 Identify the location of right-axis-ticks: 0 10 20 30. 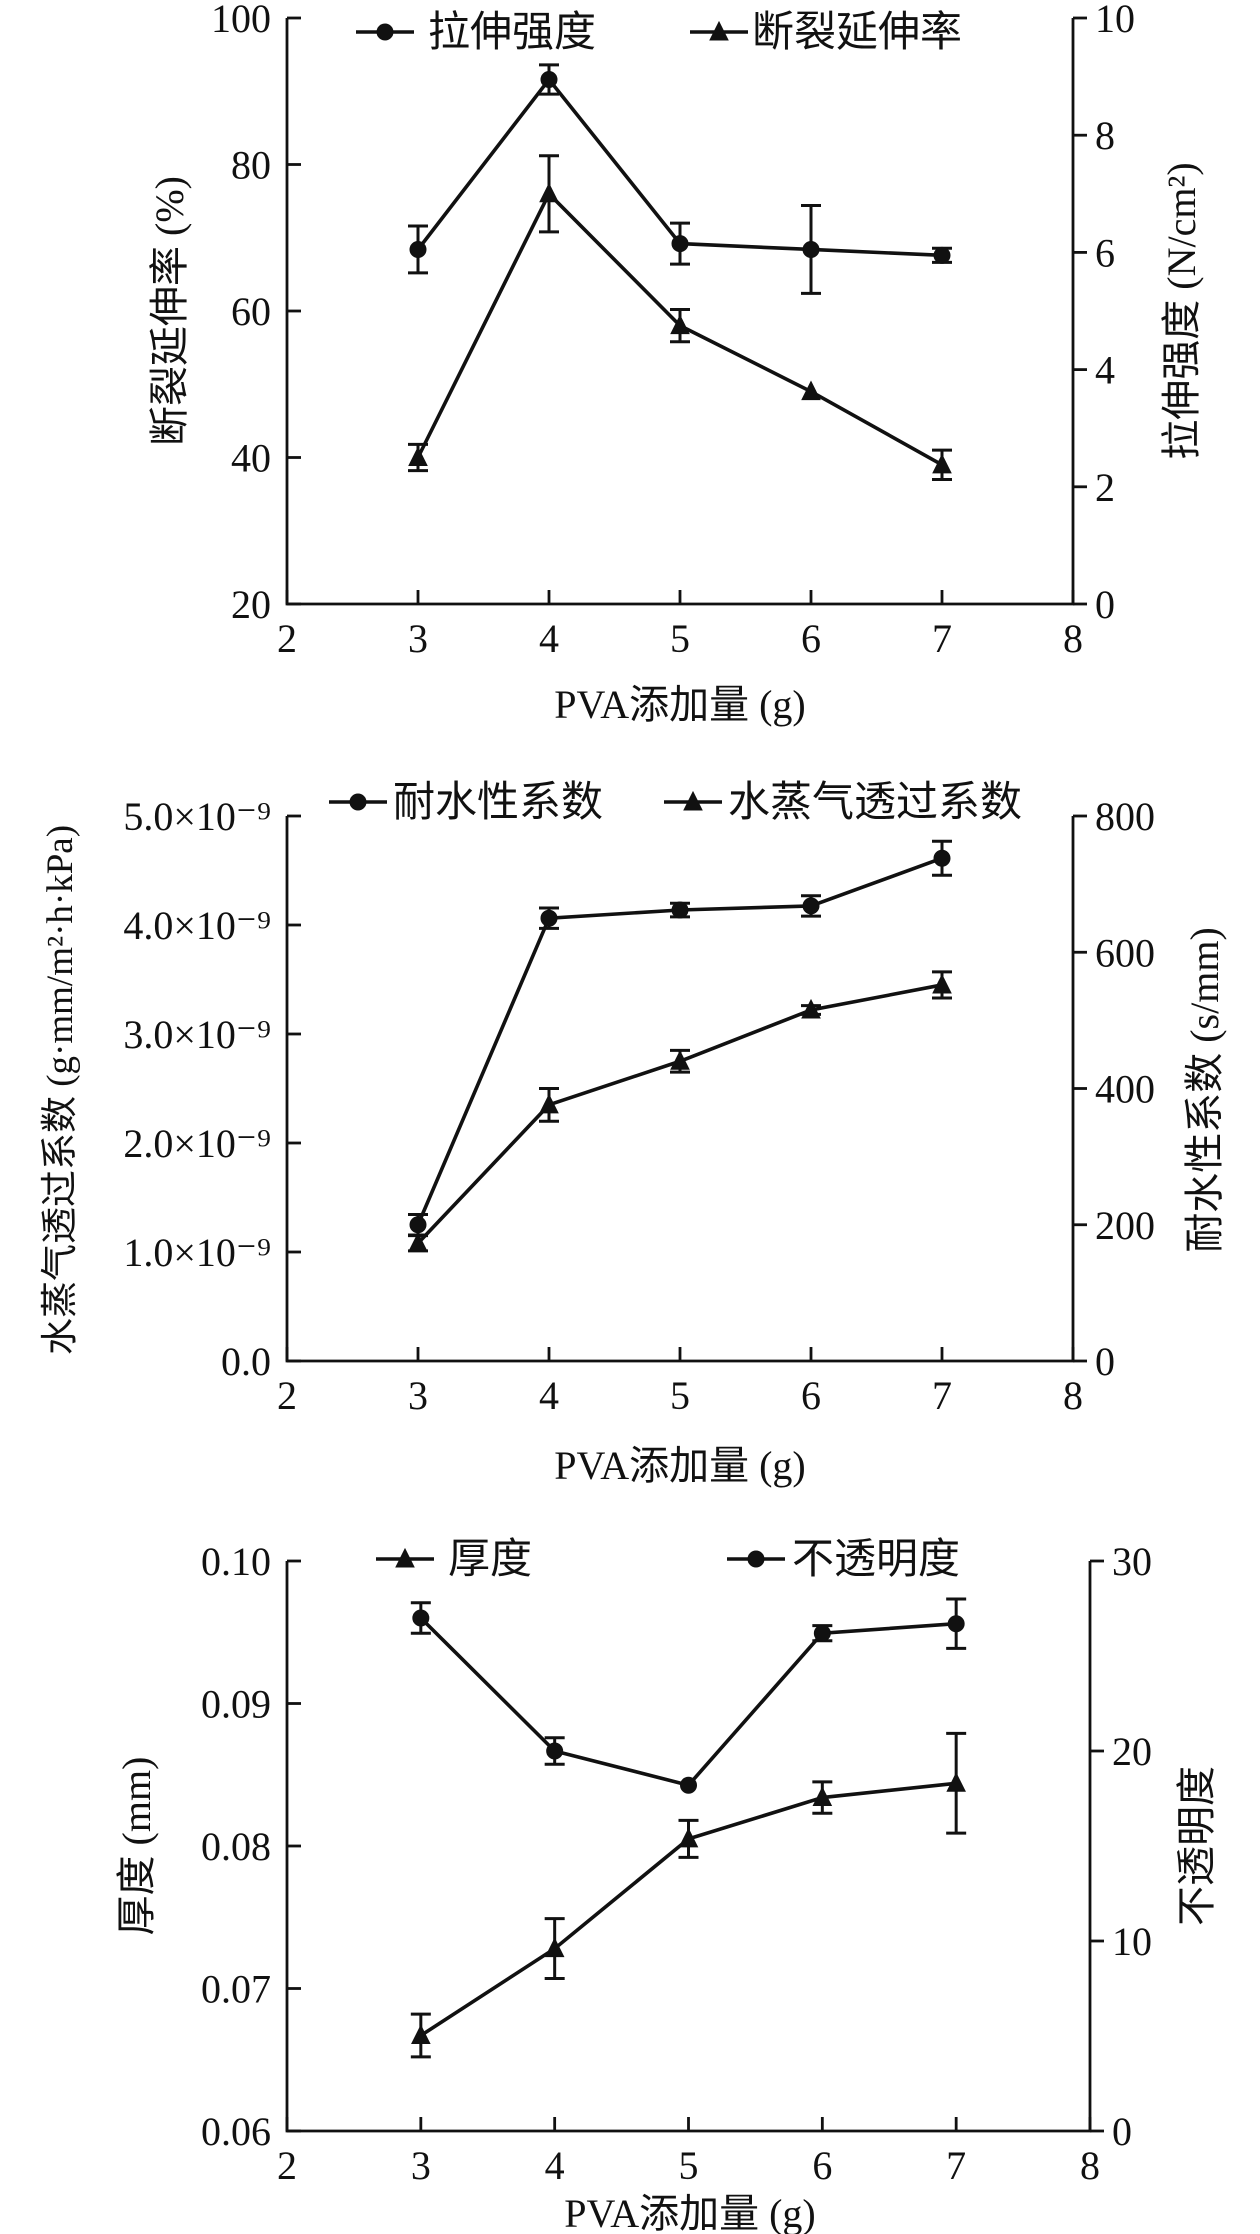
(1121, 1846).